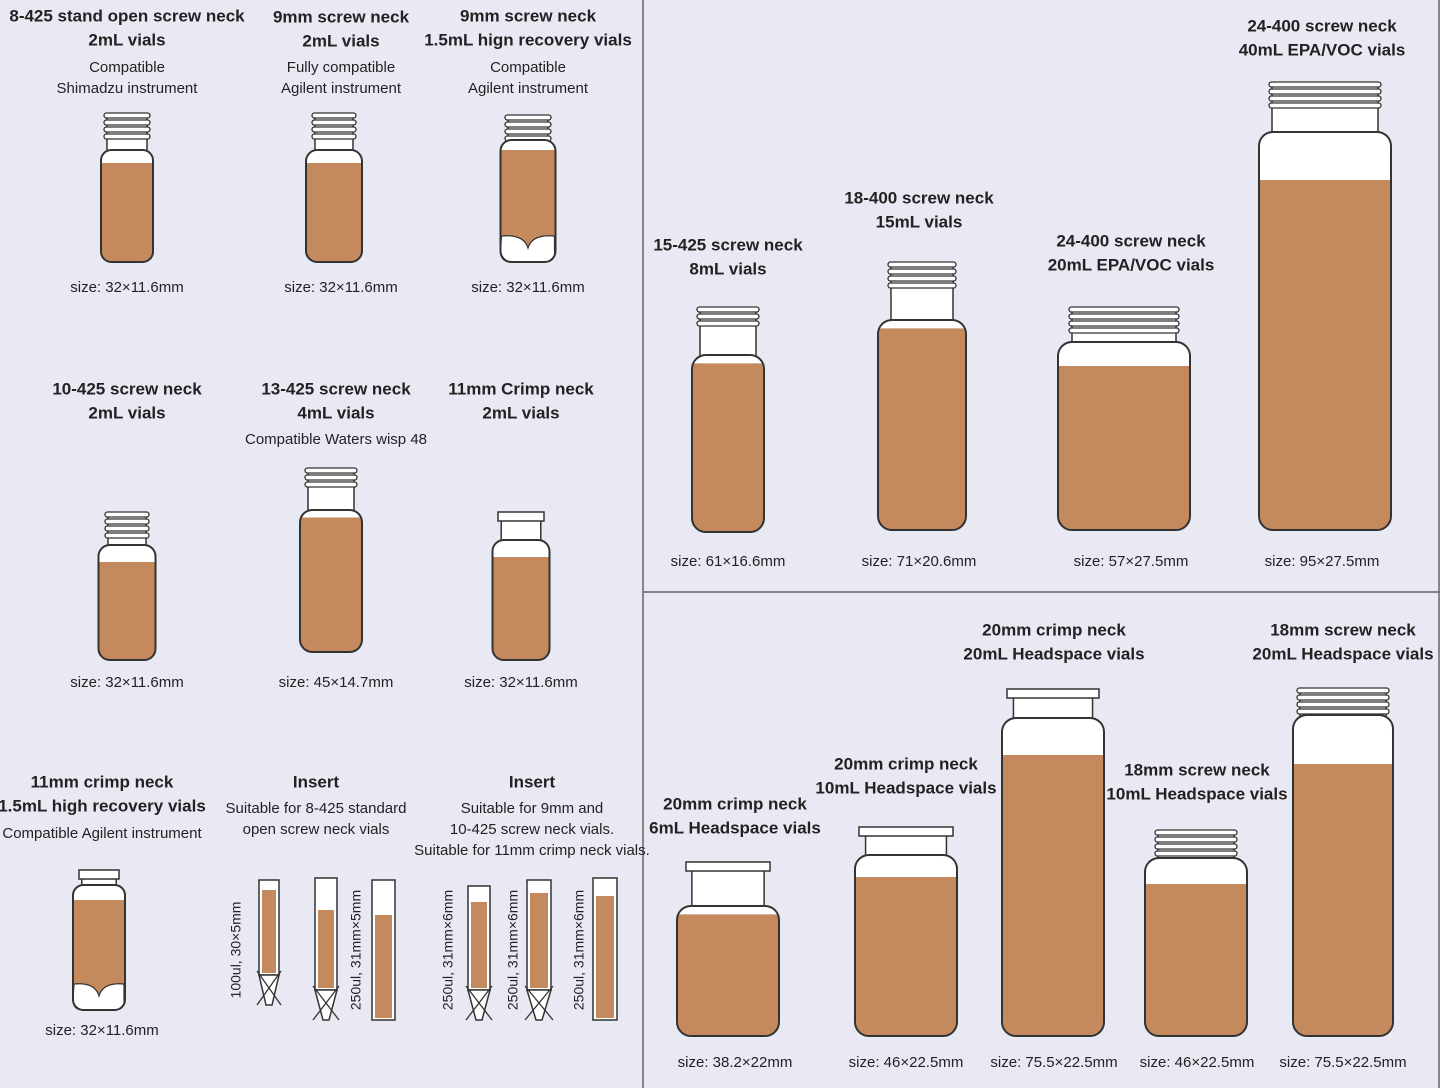 The width and height of the screenshot is (1450, 1088). I want to click on vial-note: Agilent instrument, so click(341, 88).